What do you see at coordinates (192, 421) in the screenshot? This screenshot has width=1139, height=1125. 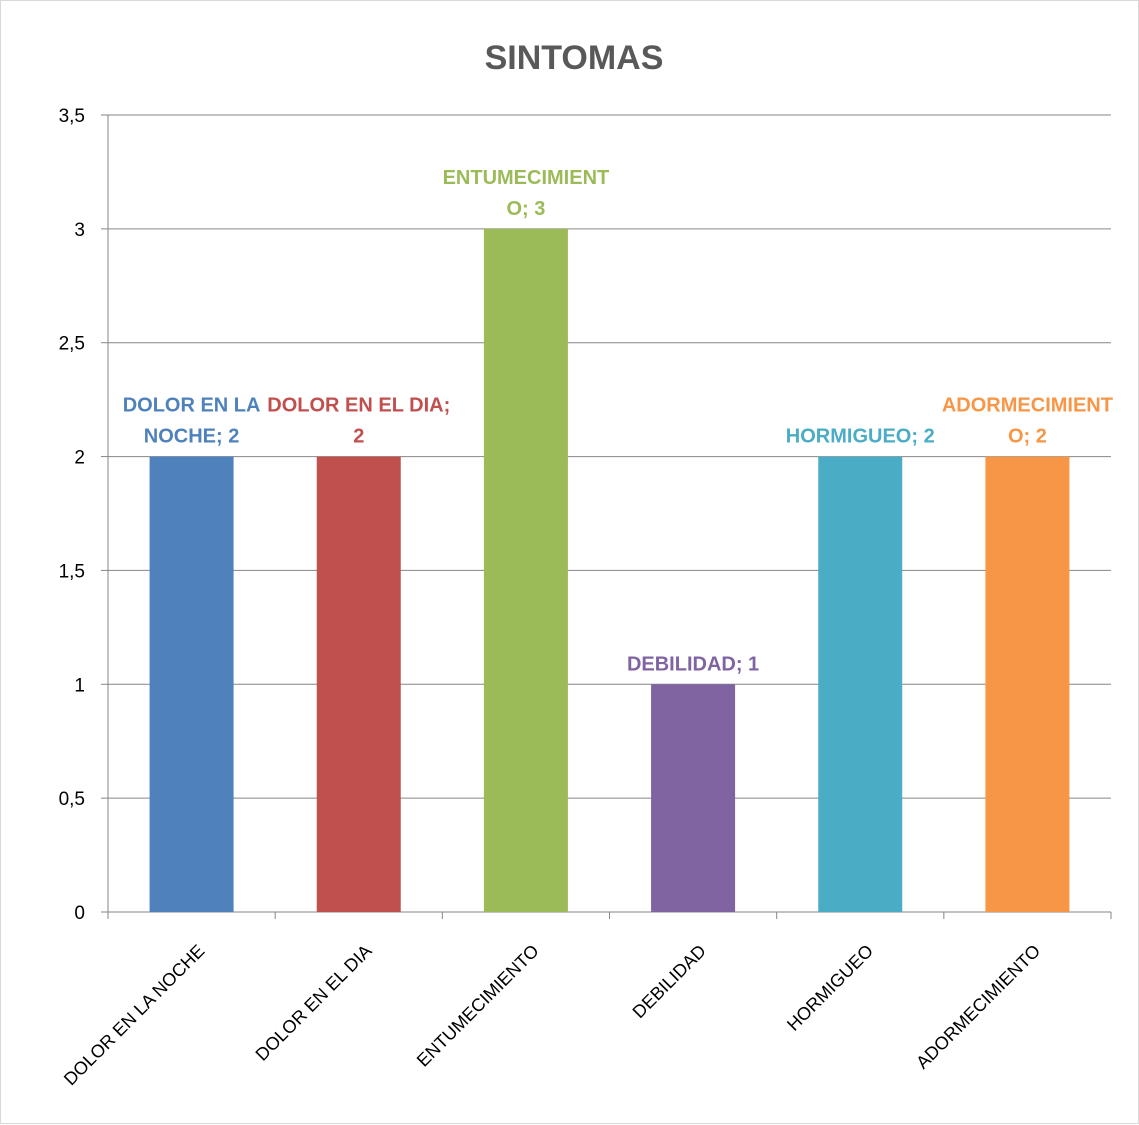 I see `data-label: DOLOR EN LA NOCHE; 2` at bounding box center [192, 421].